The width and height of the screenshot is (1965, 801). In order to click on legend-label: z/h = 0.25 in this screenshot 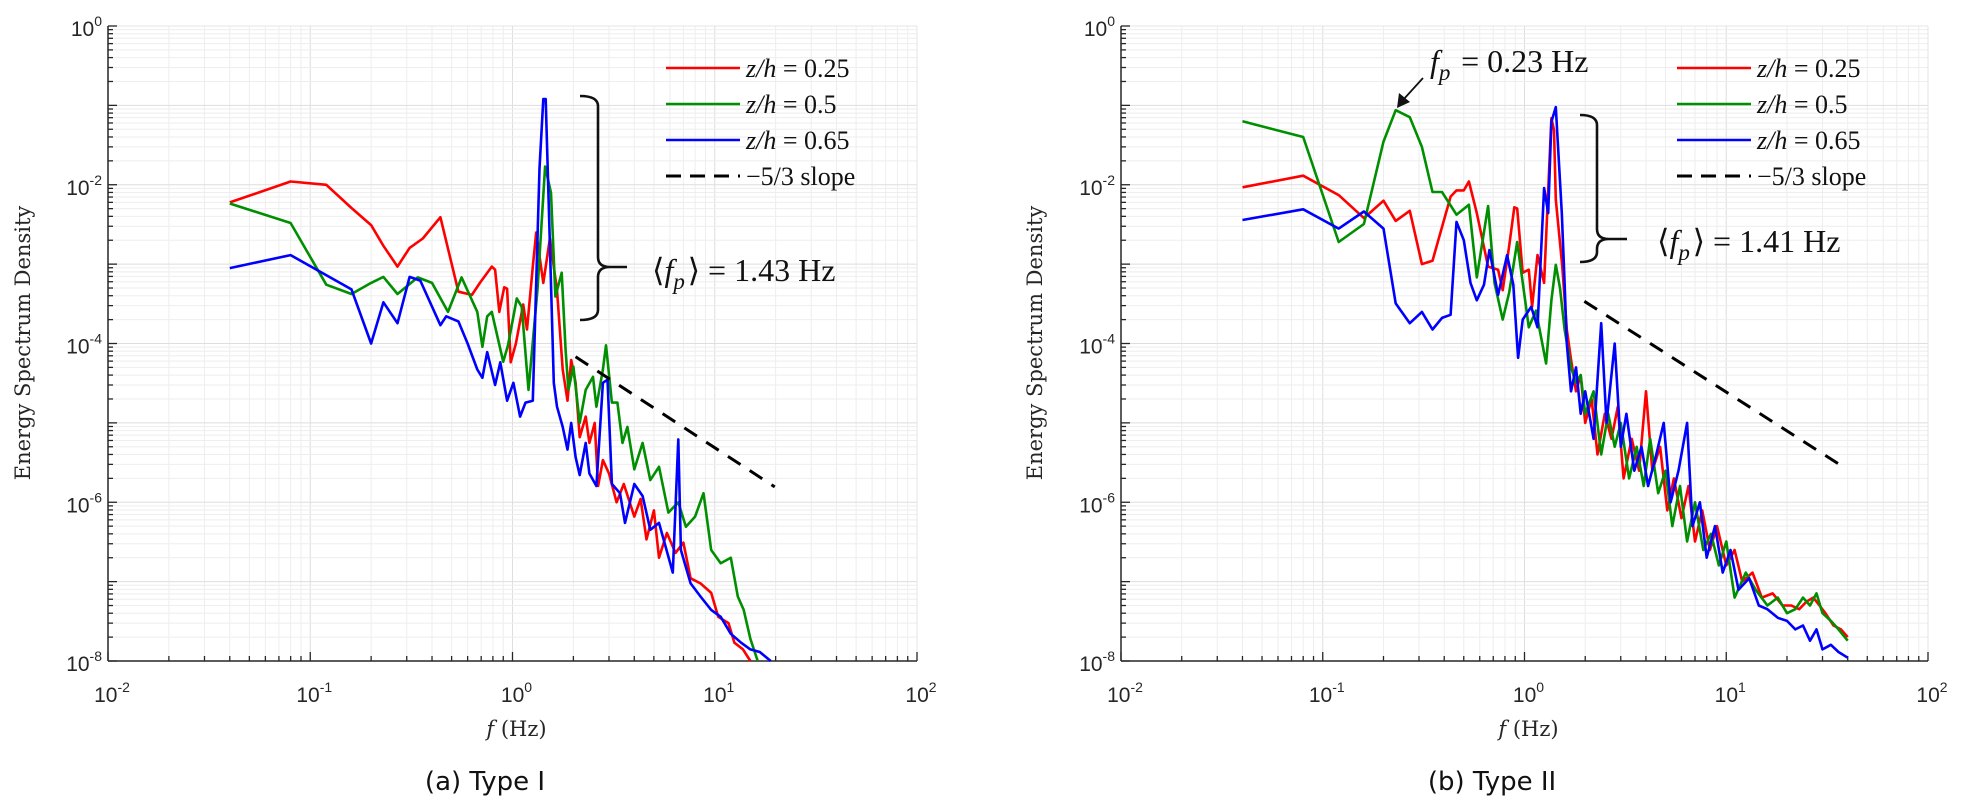, I will do `click(1808, 68)`.